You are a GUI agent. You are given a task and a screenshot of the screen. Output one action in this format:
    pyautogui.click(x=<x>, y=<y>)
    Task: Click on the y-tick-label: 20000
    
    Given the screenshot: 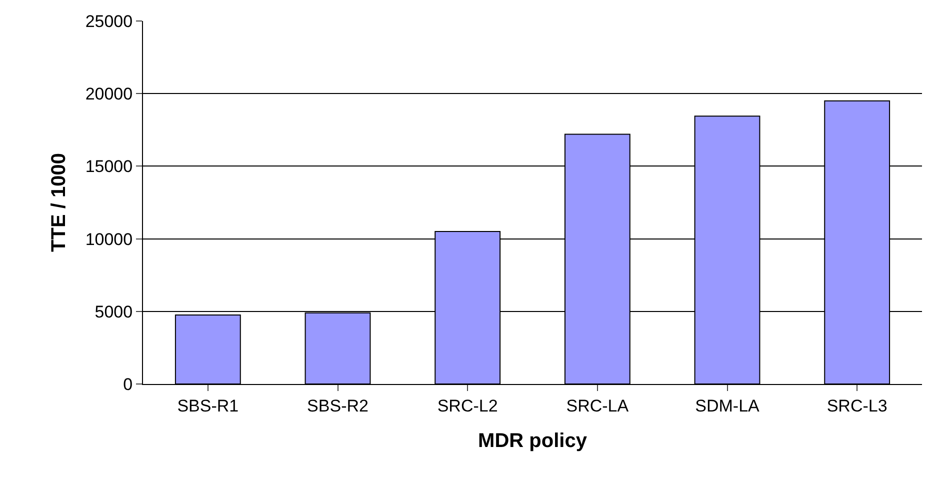 What is the action you would take?
    pyautogui.click(x=109, y=94)
    